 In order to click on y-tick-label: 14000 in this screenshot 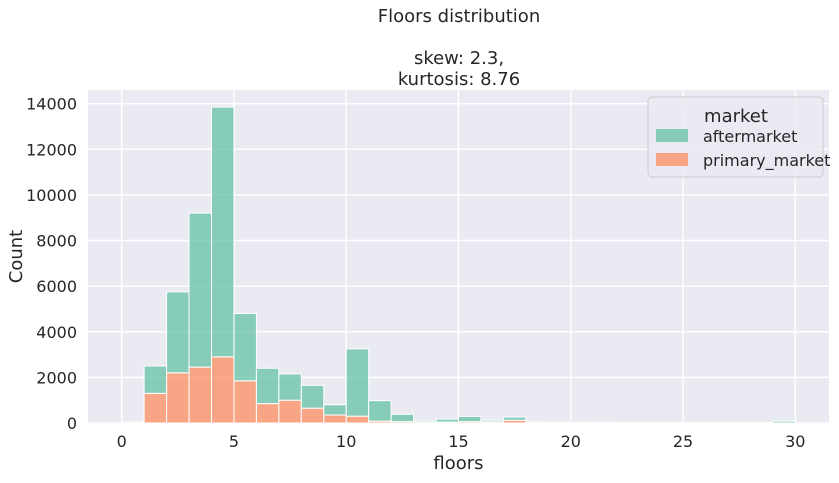, I will do `click(51, 104)`.